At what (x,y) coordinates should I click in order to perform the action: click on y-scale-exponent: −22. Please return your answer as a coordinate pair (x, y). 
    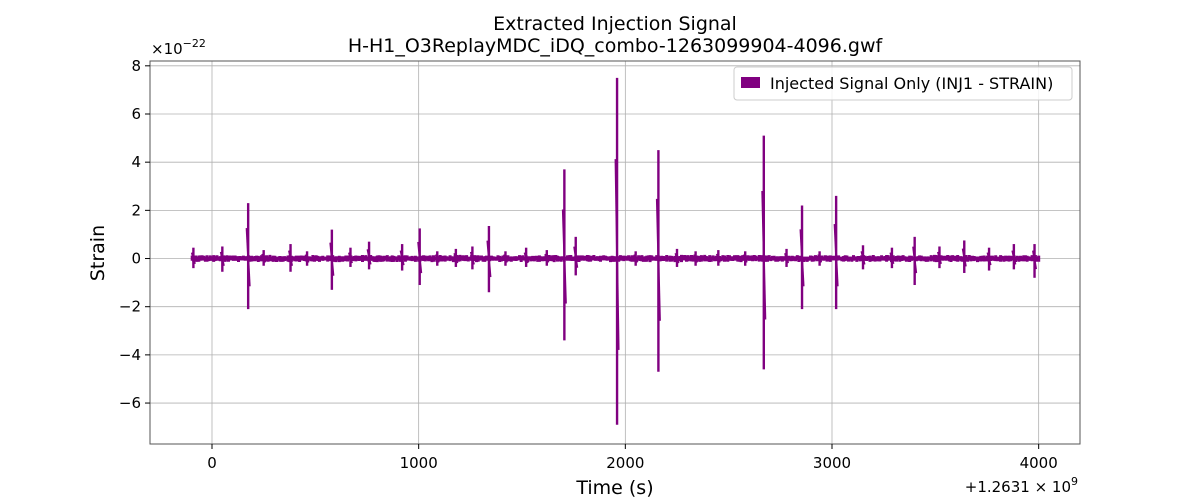
    Looking at the image, I should click on (194, 43).